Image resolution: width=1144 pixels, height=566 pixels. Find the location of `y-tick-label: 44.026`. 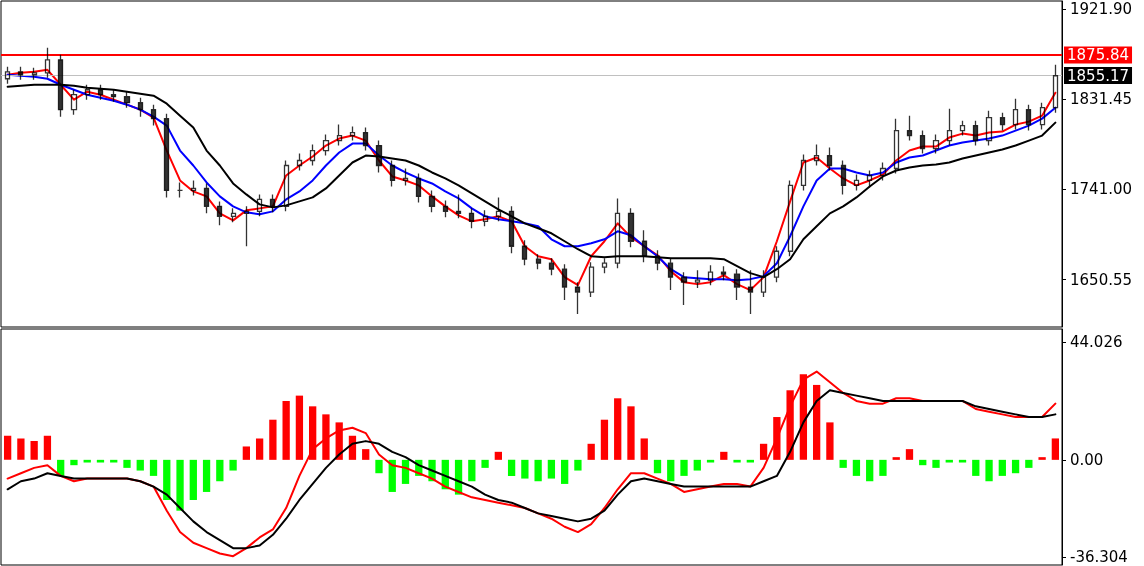

y-tick-label: 44.026 is located at coordinates (1096, 342).